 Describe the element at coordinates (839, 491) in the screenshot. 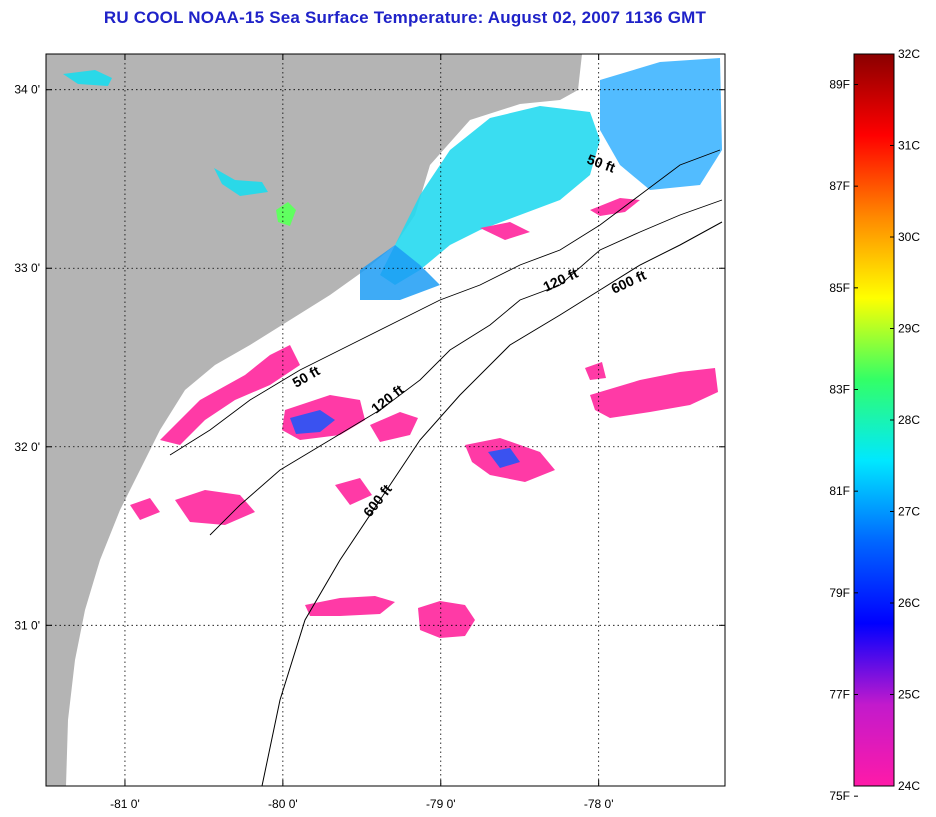

I see `colorbar-fahrenheit-label: 81F` at that location.